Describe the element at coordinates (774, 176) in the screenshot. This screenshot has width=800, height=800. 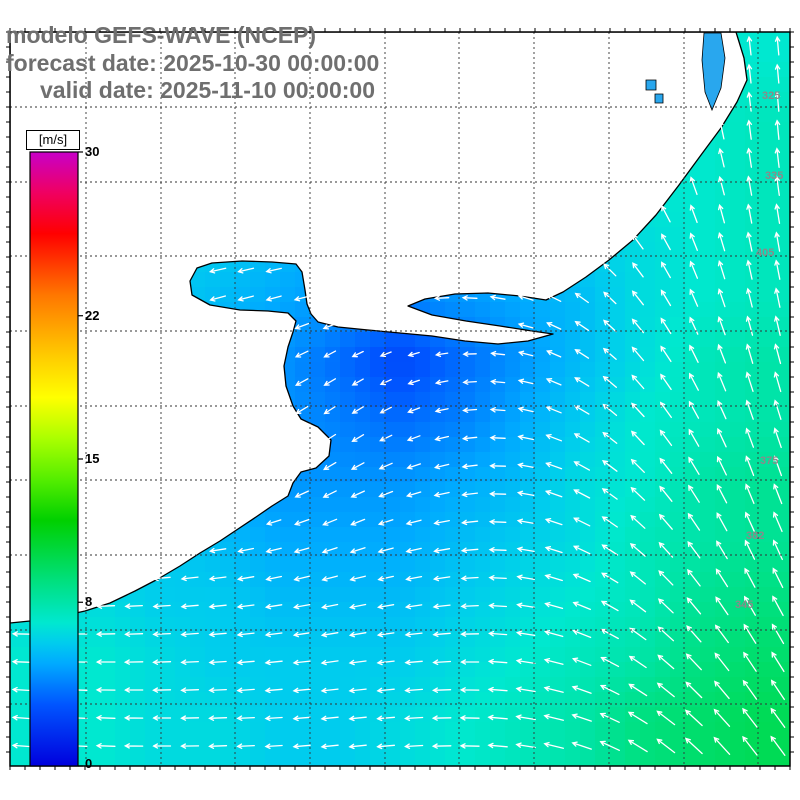
I see `contour-label: 335` at that location.